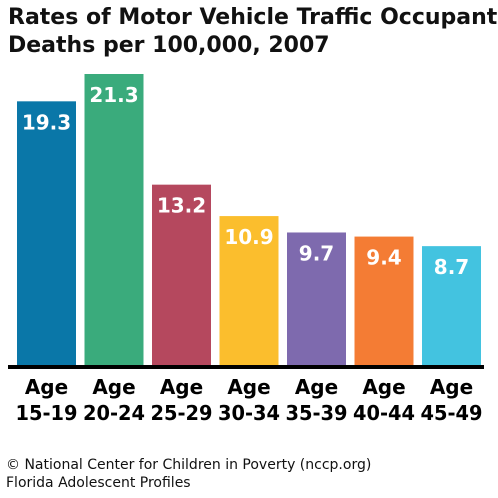 This screenshot has width=498, height=498. Describe the element at coordinates (316, 253) in the screenshot. I see `bar-value-label: 9.7` at that location.